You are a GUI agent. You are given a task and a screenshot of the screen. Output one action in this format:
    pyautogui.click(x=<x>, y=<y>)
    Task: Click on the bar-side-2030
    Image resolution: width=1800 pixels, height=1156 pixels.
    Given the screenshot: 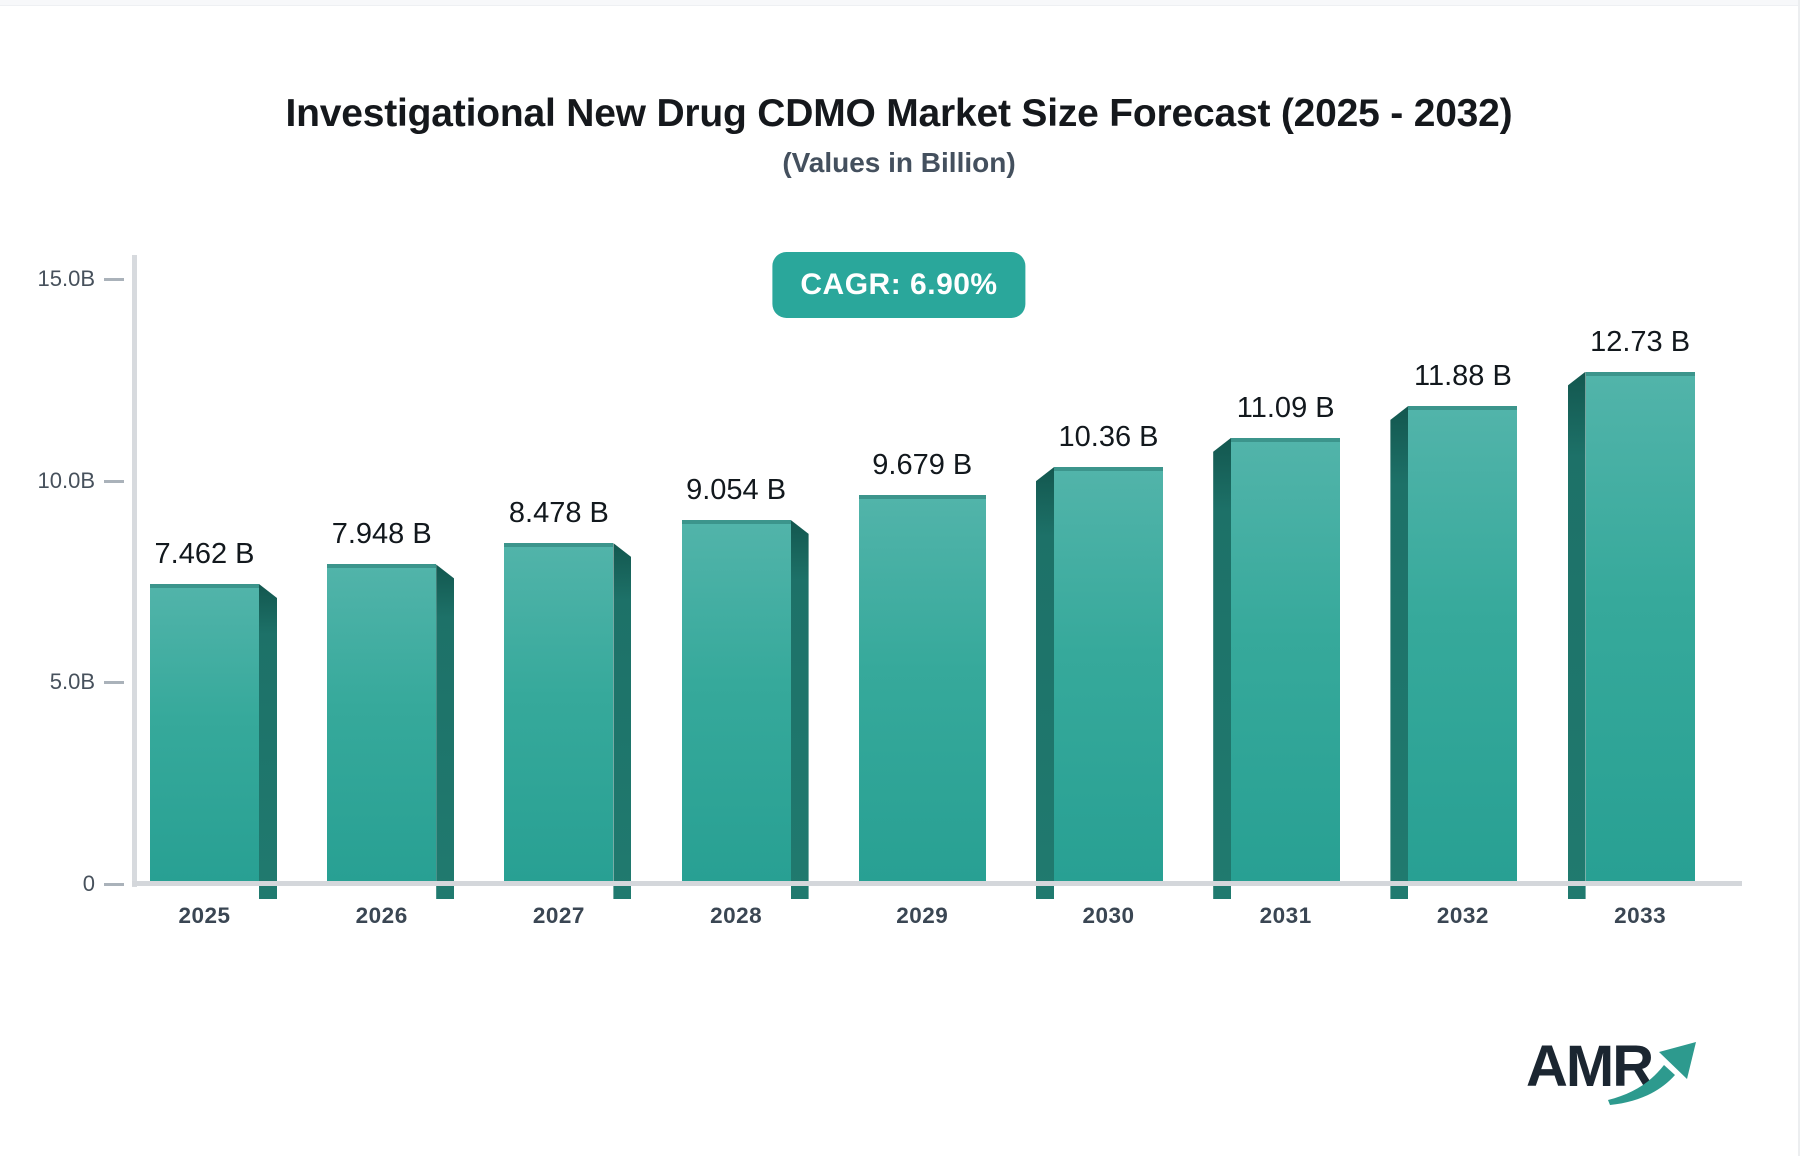 What is the action you would take?
    pyautogui.click(x=1045, y=683)
    